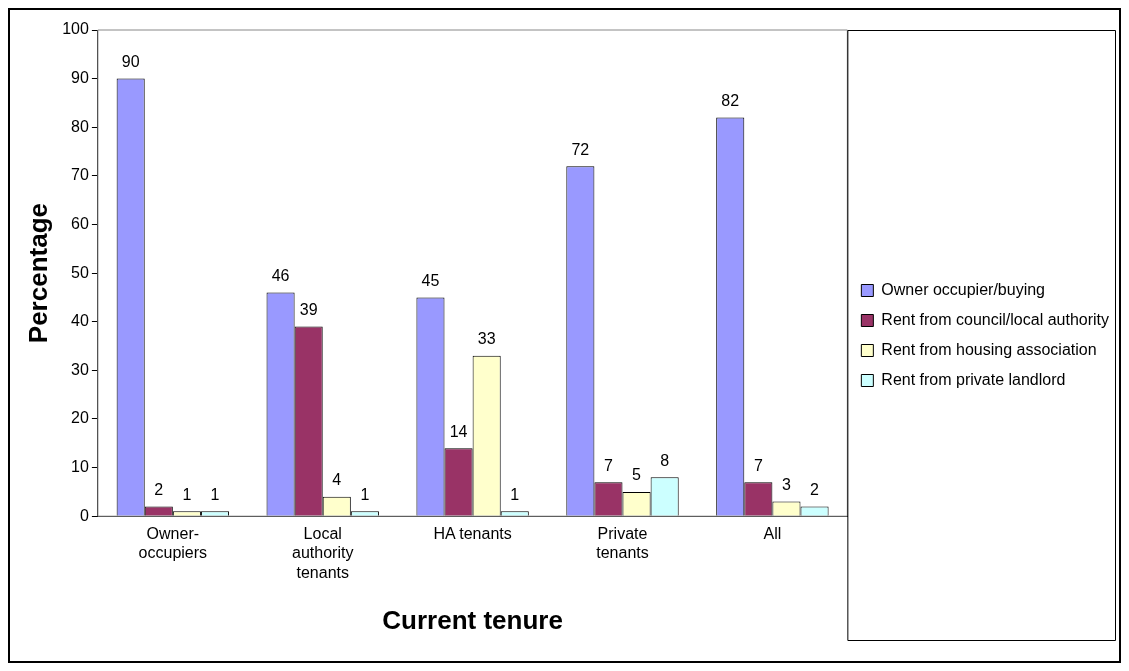  Describe the element at coordinates (472, 534) in the screenshot. I see `x-tick-label: HA tenants` at that location.